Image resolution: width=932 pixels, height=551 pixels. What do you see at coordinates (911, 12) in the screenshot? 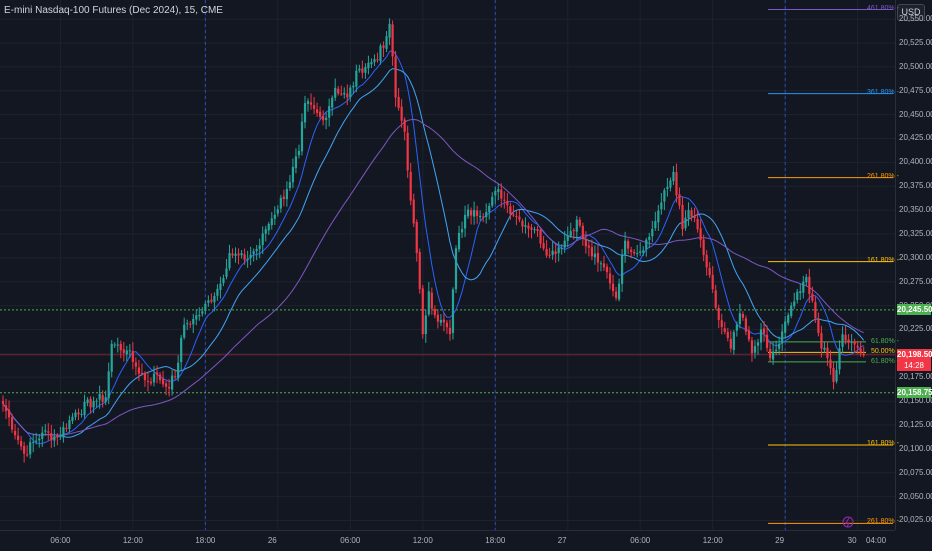
I see `currency-button: USD` at bounding box center [911, 12].